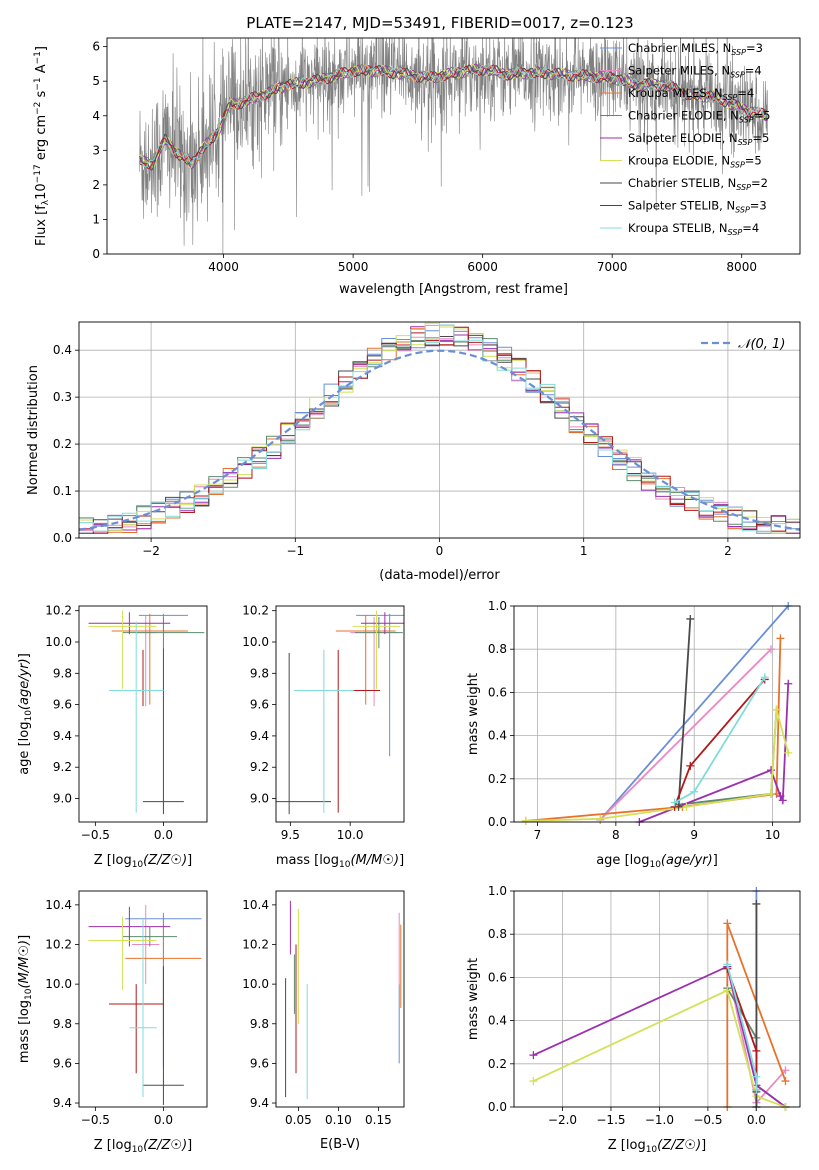 This screenshot has width=819, height=1170. Describe the element at coordinates (453, 289) in the screenshot. I see `x-axis-label: wavelength [Angstrom, rest frame]` at that location.